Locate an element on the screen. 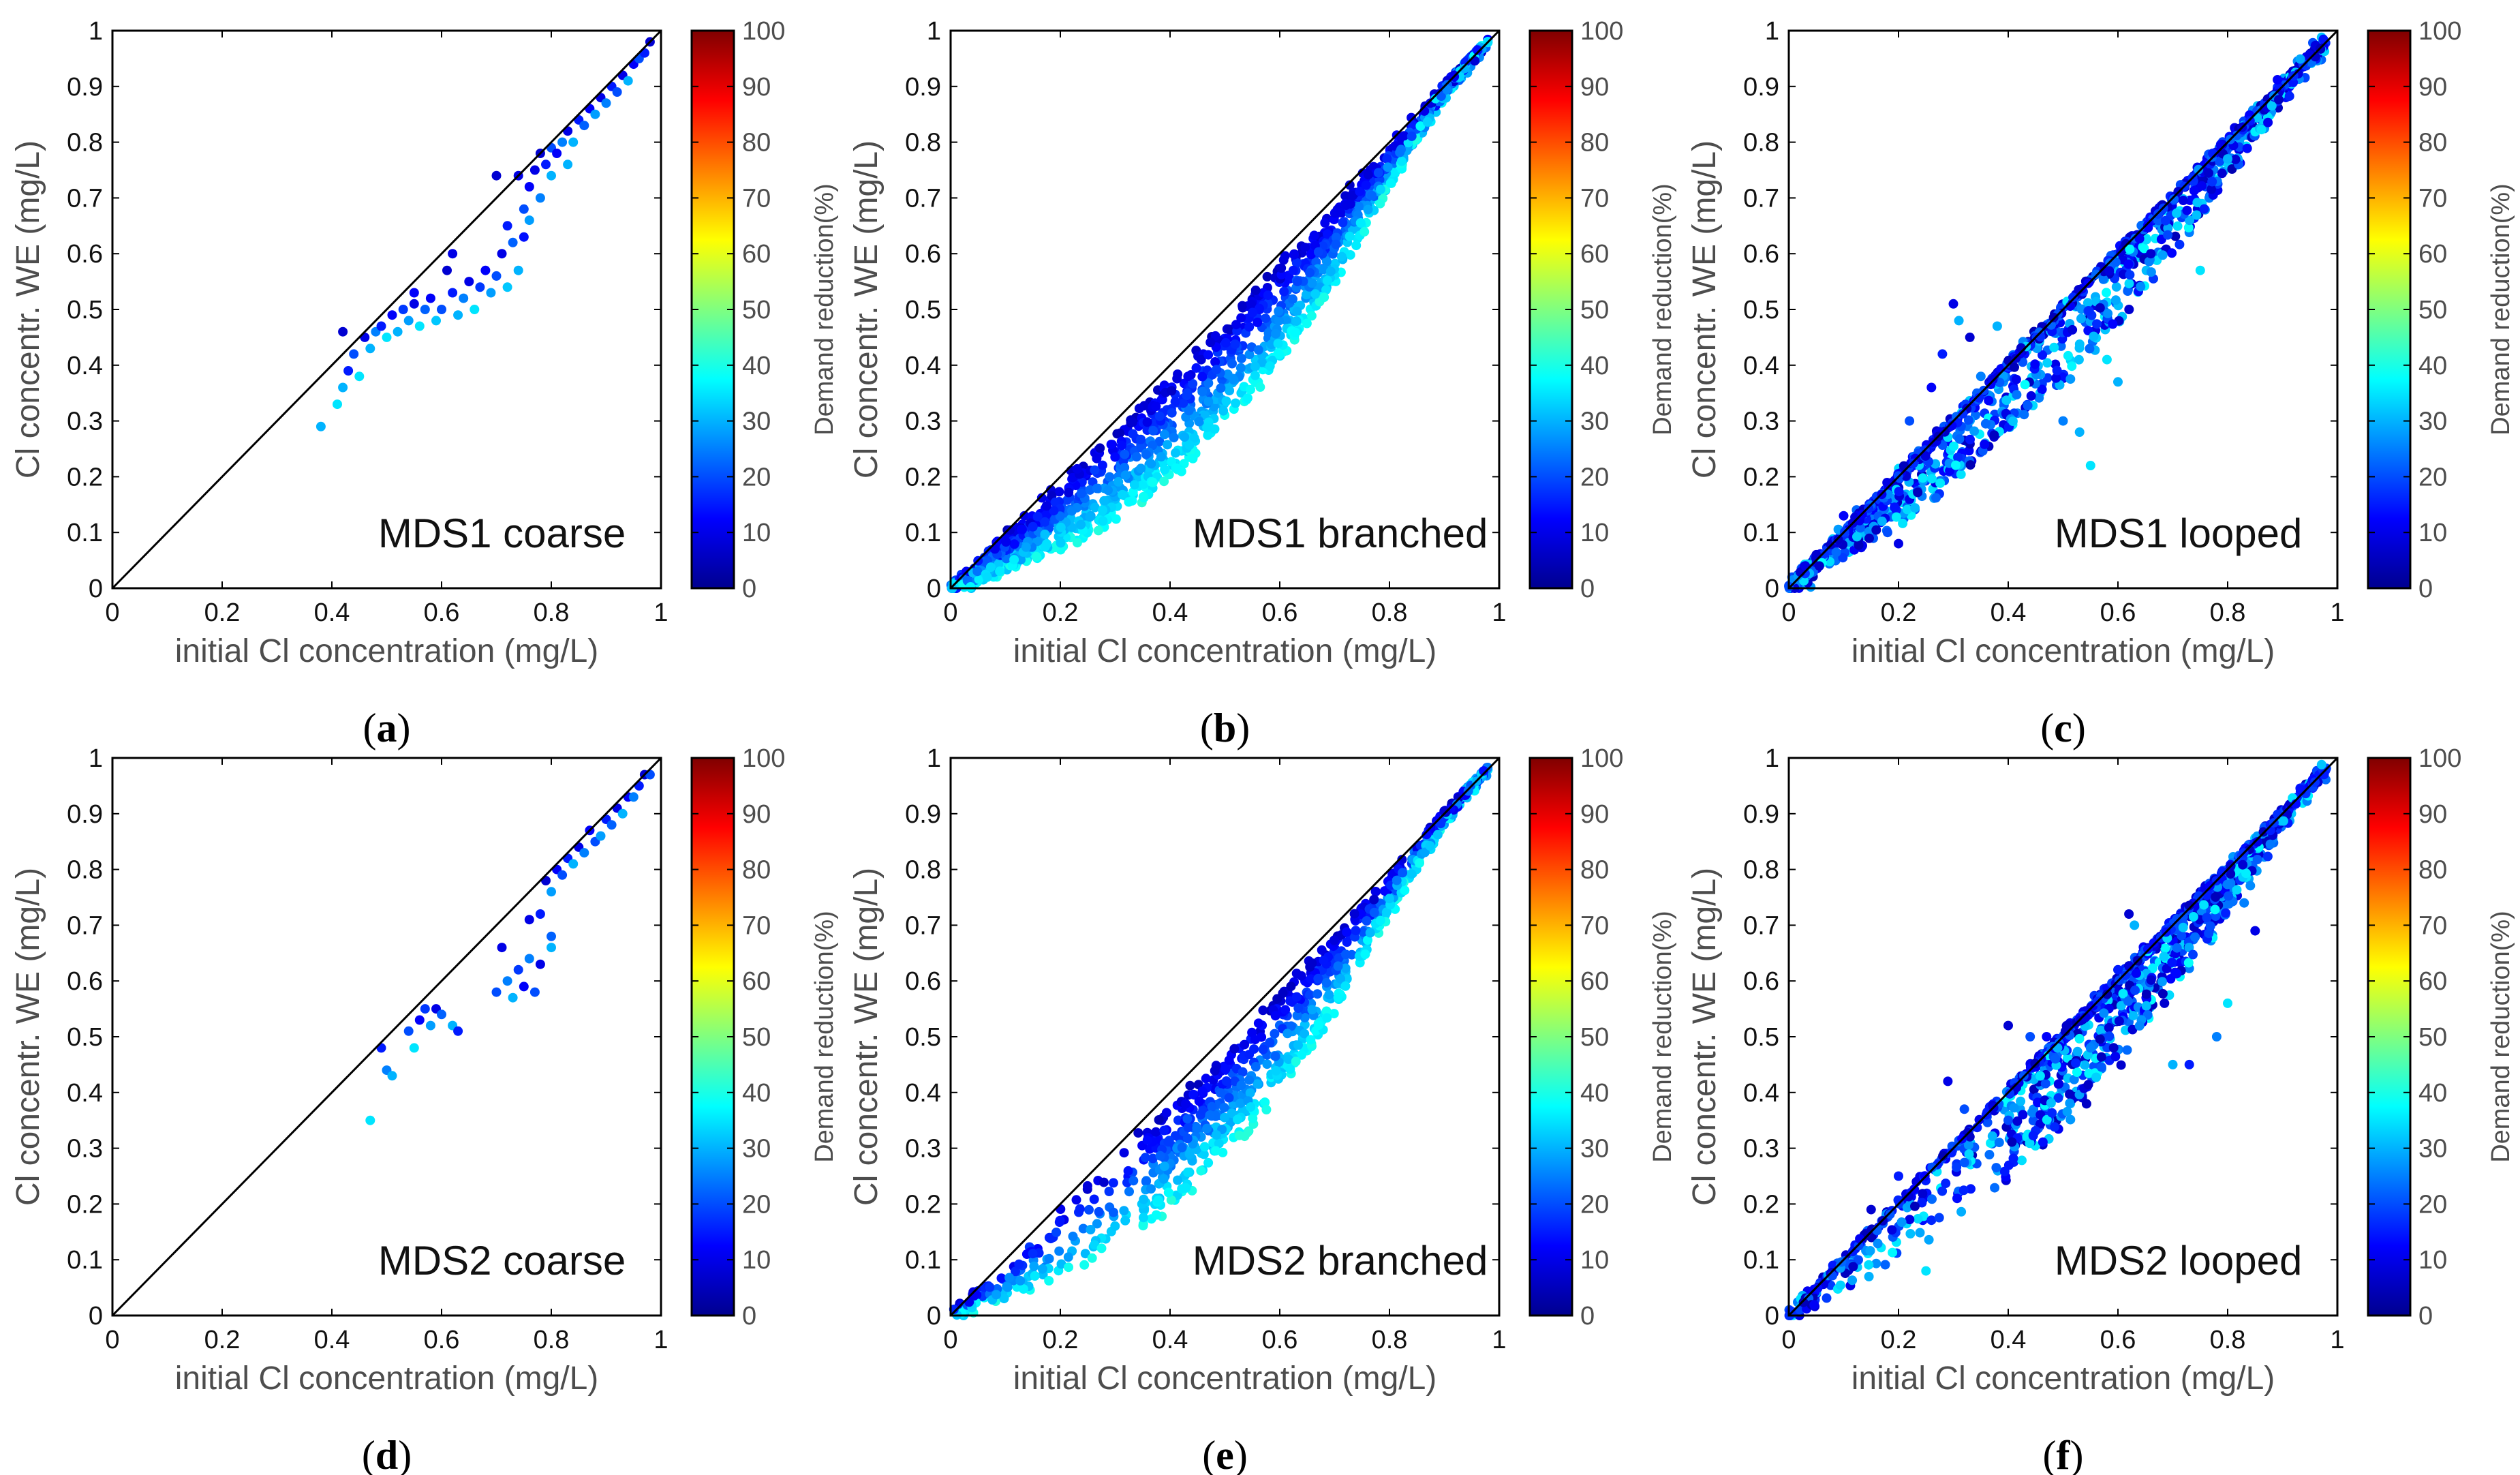  panel-letter: (e) is located at coordinates (1225, 1454).